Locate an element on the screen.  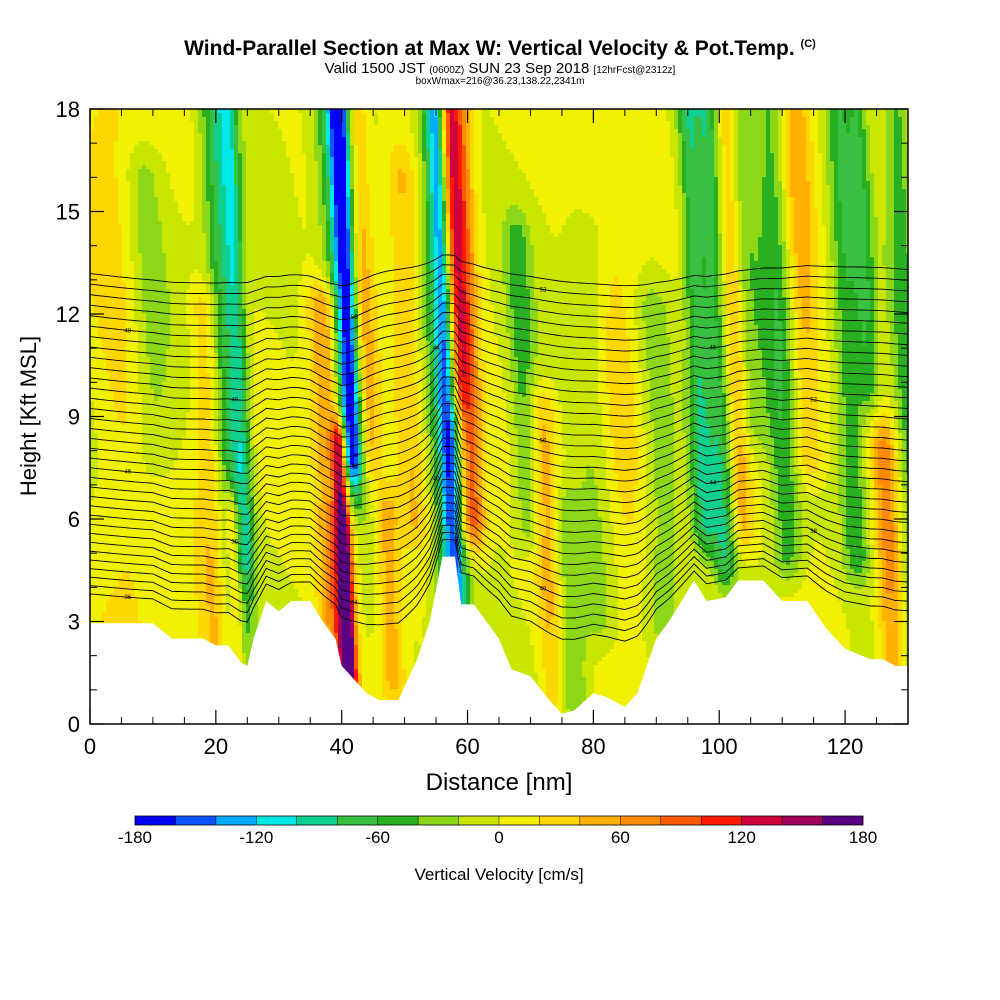
y-tick-label: 18 is located at coordinates (68, 109).